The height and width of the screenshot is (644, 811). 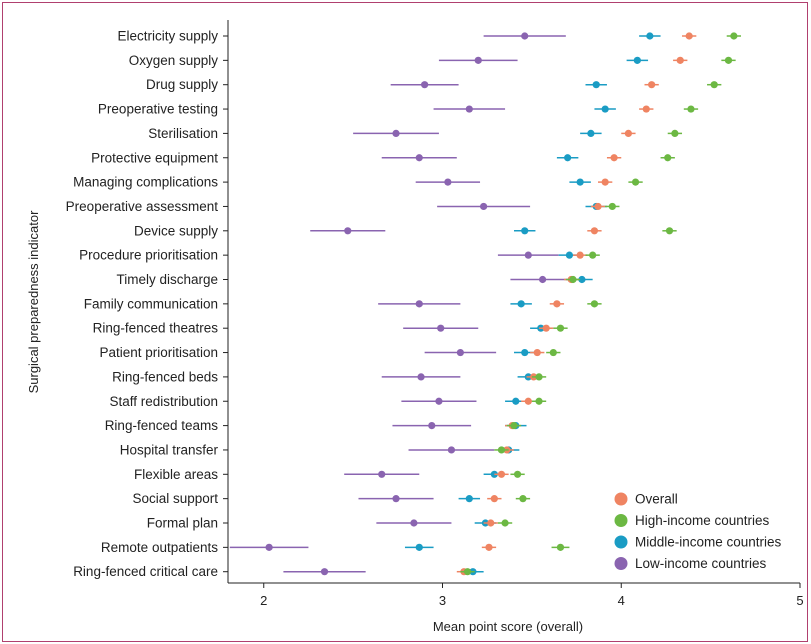 What do you see at coordinates (701, 563) in the screenshot?
I see `legend-label: Low-income countries` at bounding box center [701, 563].